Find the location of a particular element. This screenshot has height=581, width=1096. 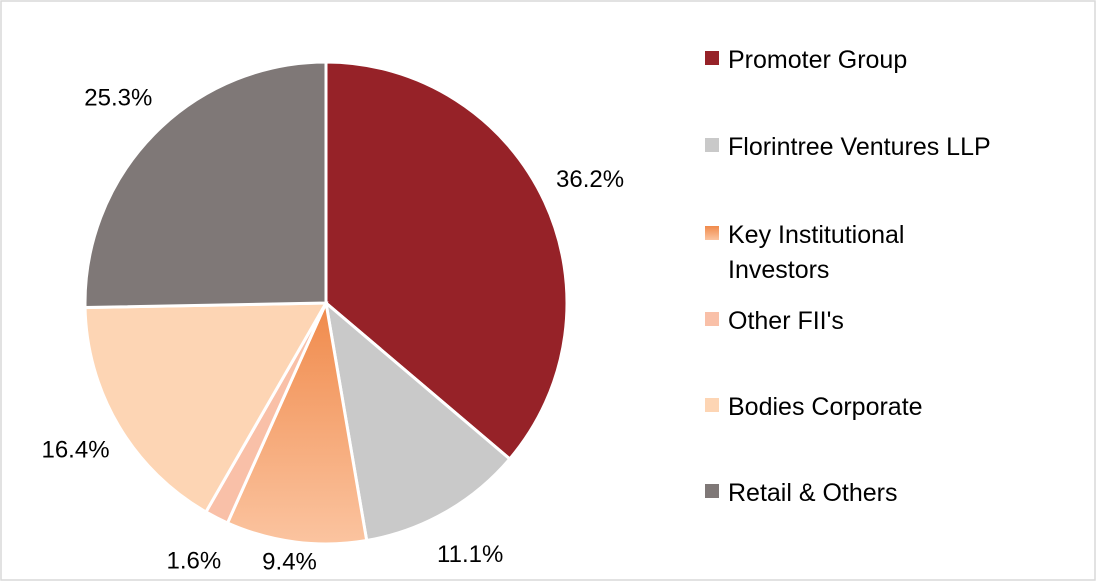

legend-item: Bodies Corporate is located at coordinates (876, 407).